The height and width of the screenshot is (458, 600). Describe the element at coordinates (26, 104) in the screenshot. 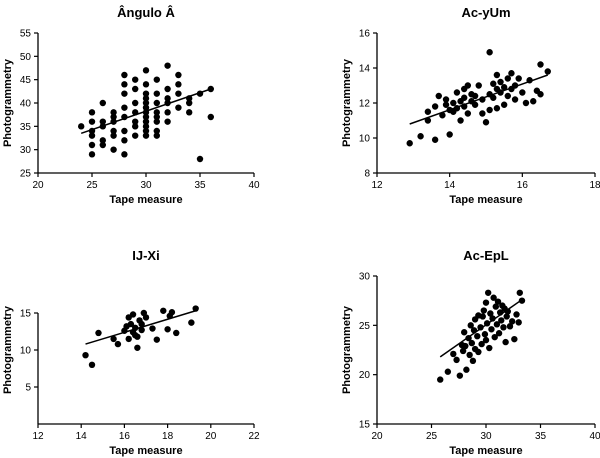

I see `y-tick-label: 40` at that location.